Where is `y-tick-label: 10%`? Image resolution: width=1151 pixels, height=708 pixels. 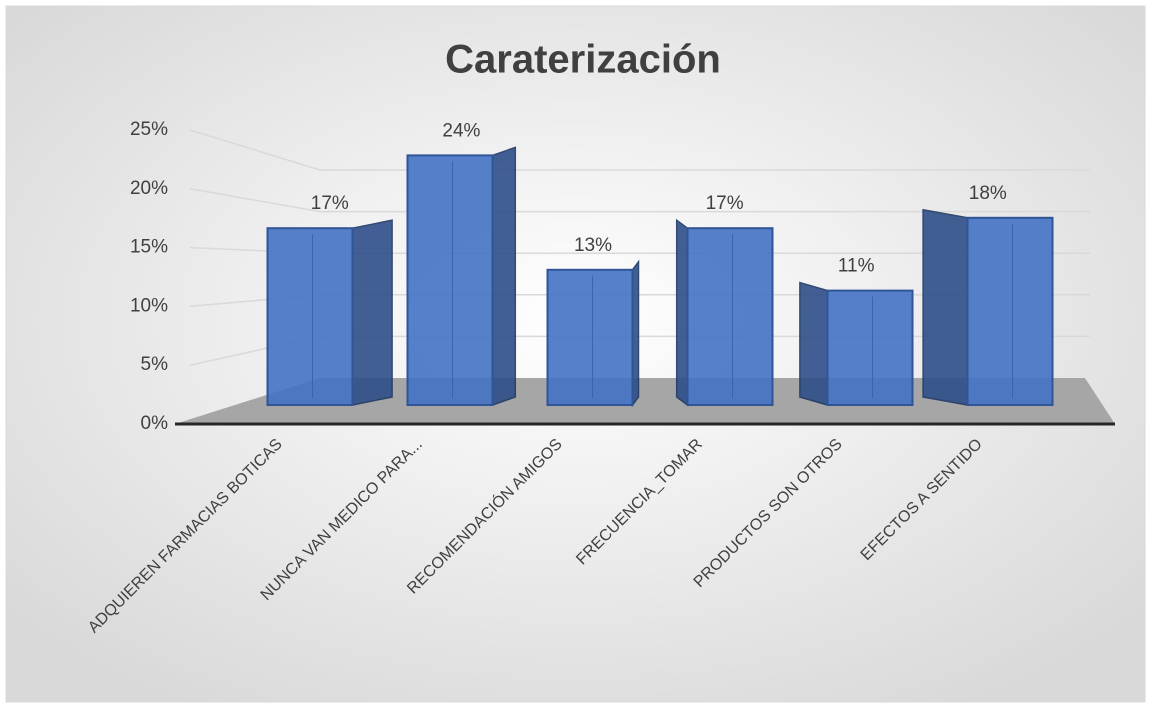 y-tick-label: 10% is located at coordinates (149, 305).